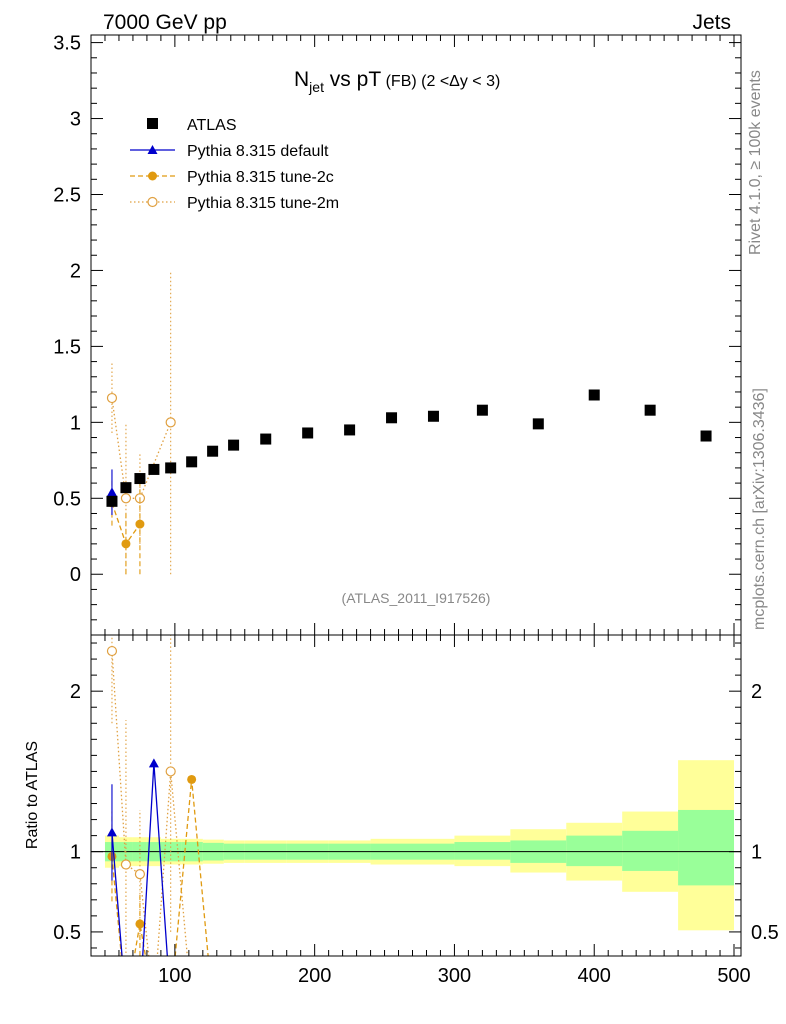 The width and height of the screenshot is (786, 1024). I want to click on series-line-default, so click(139, 859).